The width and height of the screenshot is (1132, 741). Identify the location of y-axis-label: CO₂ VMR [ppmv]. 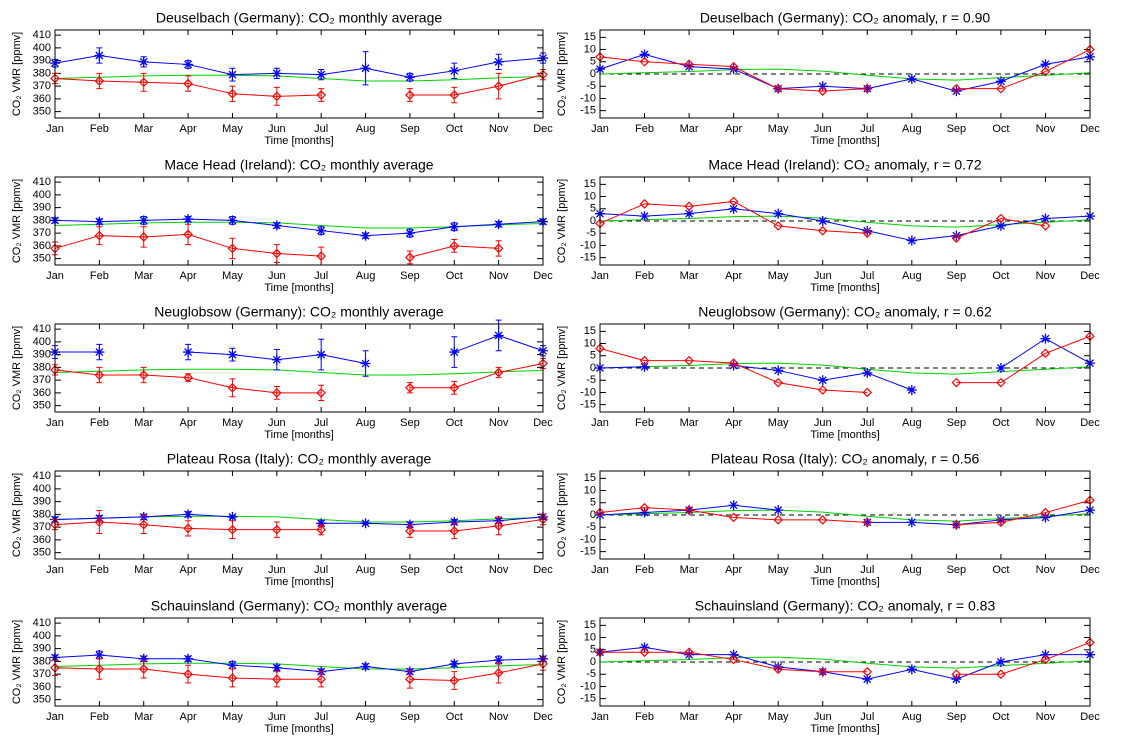
(562, 74).